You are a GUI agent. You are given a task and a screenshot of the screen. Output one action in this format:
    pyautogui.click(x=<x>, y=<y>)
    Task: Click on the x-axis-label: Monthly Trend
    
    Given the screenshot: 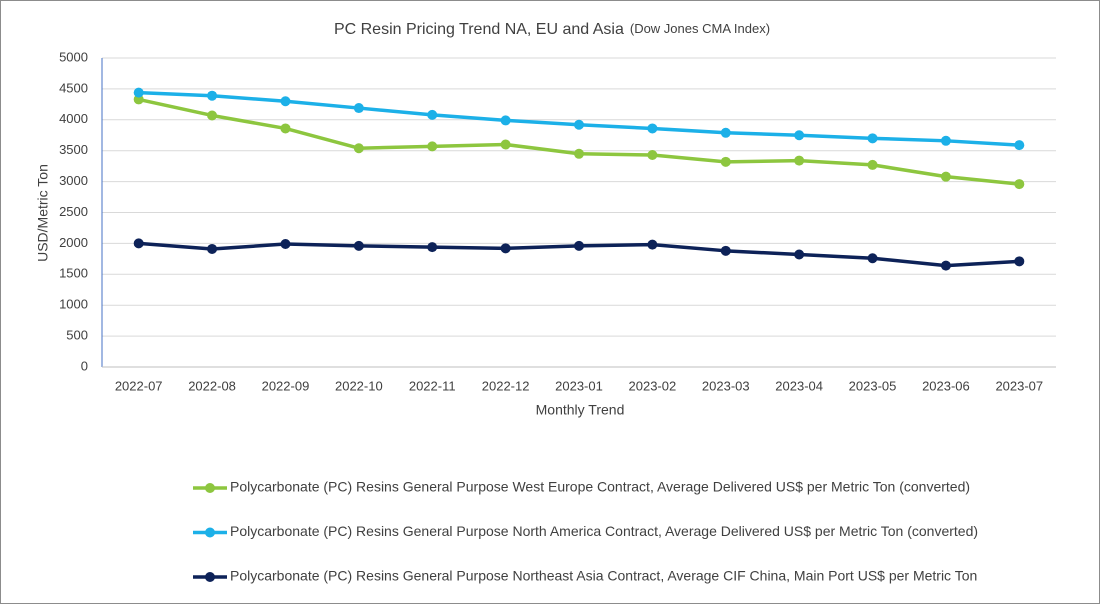 What is the action you would take?
    pyautogui.click(x=580, y=410)
    